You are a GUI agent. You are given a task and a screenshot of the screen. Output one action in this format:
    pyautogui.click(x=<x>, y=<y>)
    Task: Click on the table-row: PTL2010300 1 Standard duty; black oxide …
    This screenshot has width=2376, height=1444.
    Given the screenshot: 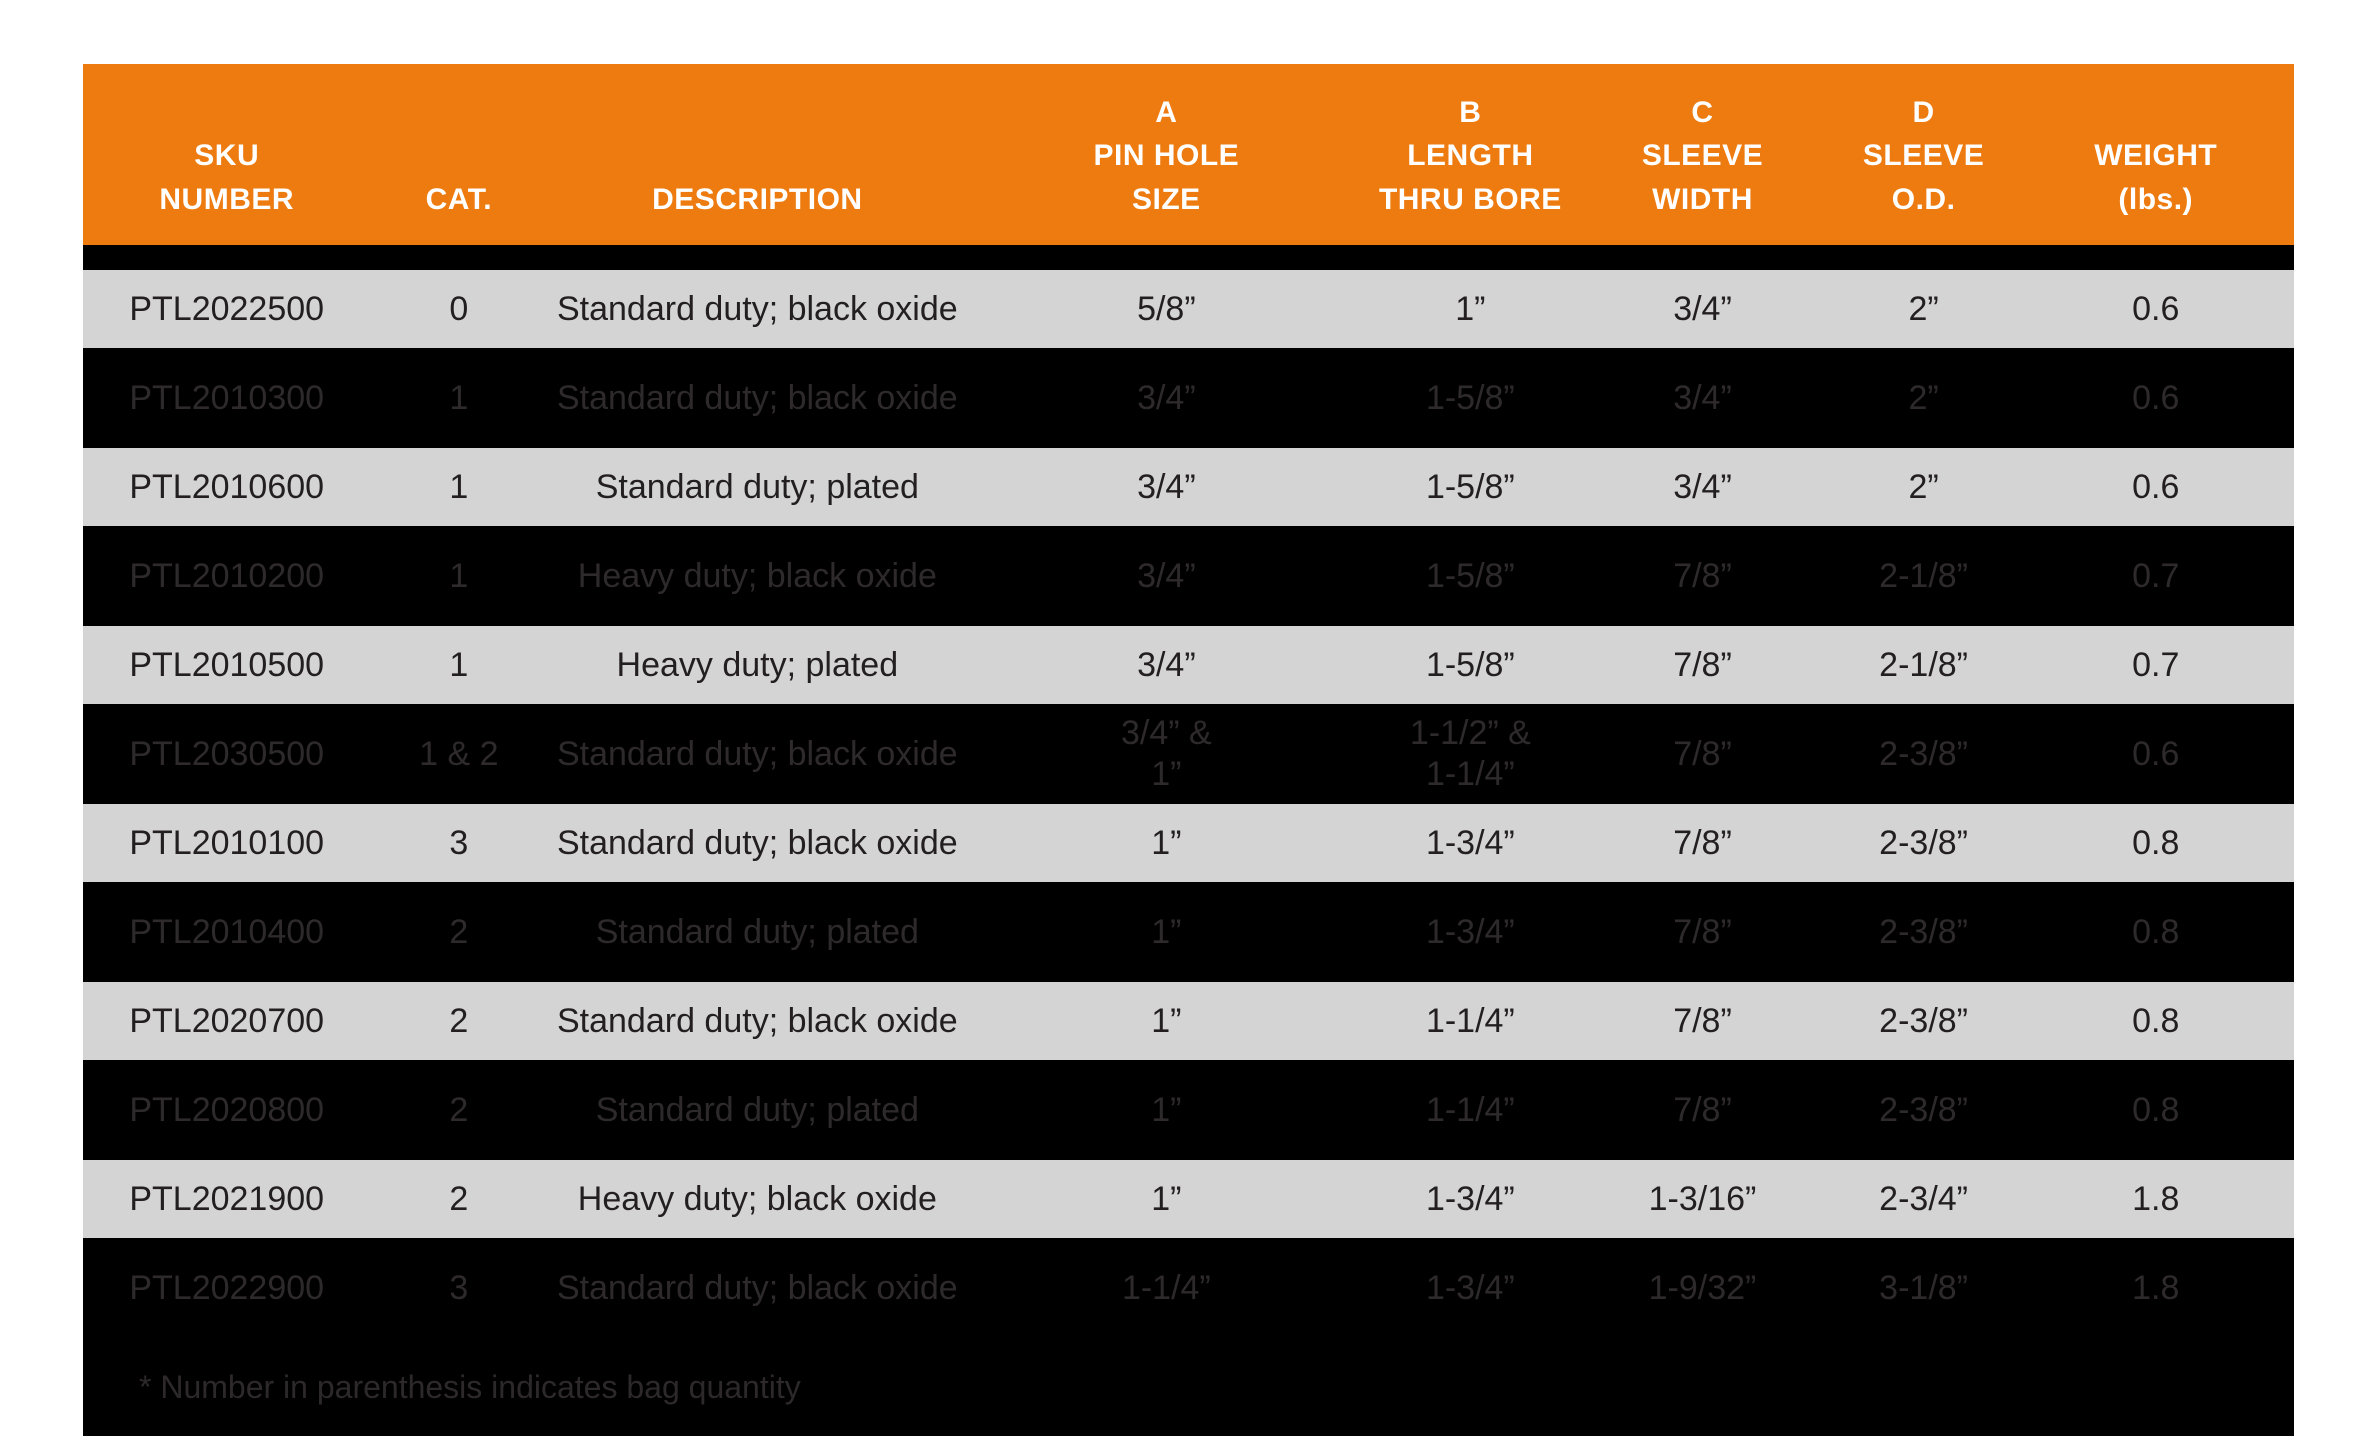 What is the action you would take?
    pyautogui.click(x=1188, y=398)
    